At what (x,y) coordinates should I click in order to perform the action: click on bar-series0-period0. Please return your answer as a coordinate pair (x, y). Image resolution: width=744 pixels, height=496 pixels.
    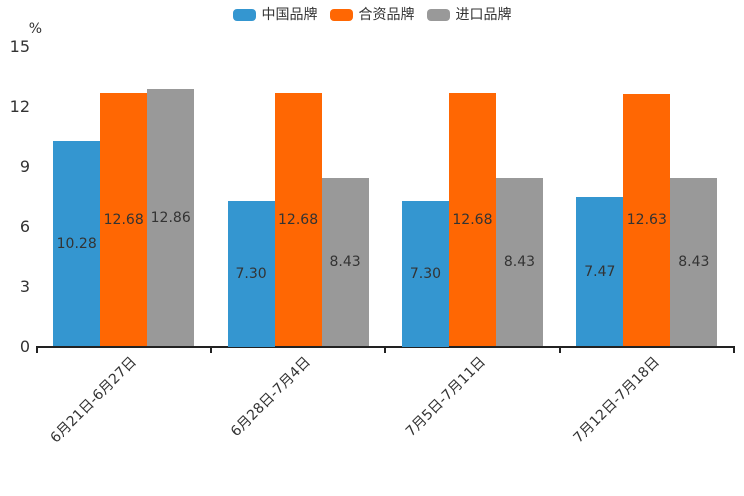
    Looking at the image, I should click on (77, 243).